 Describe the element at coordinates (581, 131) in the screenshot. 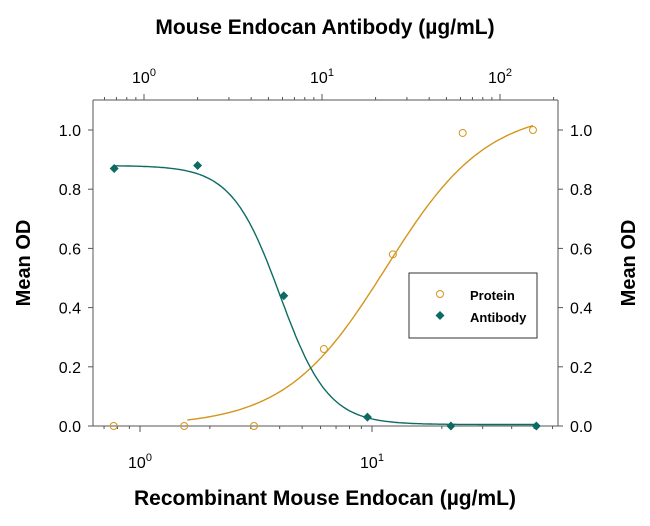

I see `y-tick-label-right: 1.0` at that location.